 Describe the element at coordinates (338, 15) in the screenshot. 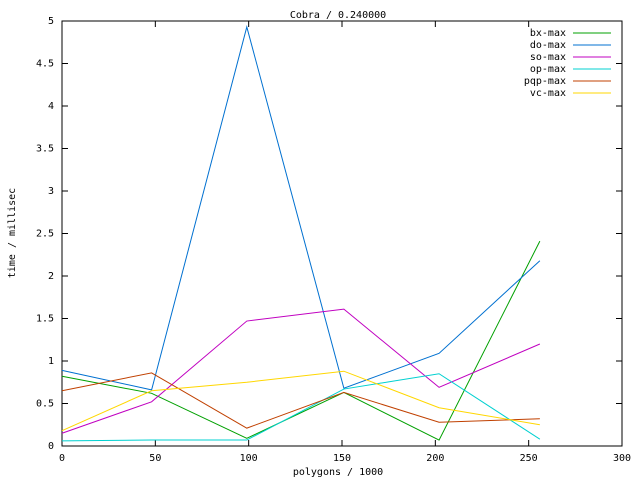

I see `chart-title: Cobra / 0.240000` at that location.